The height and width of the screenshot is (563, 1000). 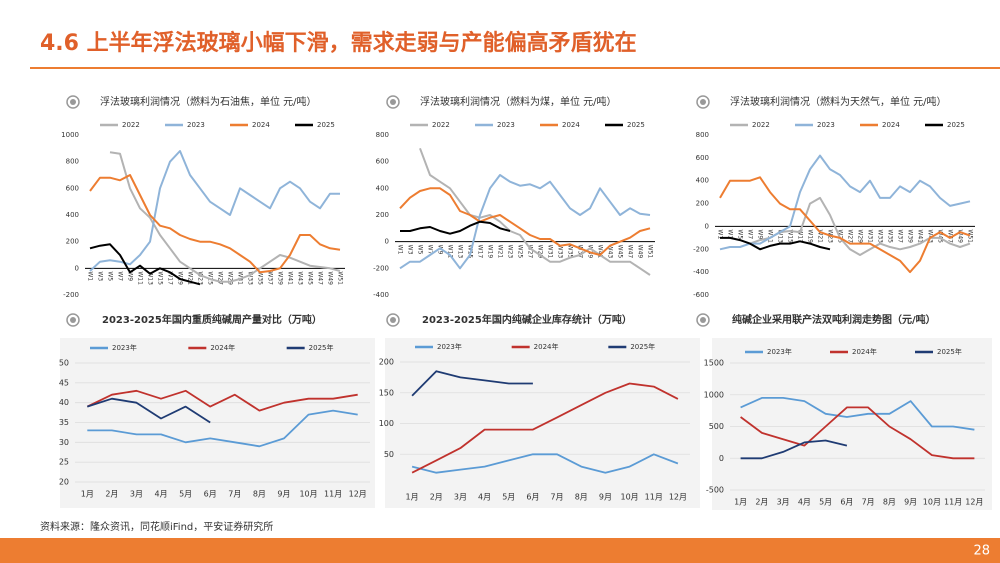 I want to click on x-tick-label: W49, so click(x=640, y=252).